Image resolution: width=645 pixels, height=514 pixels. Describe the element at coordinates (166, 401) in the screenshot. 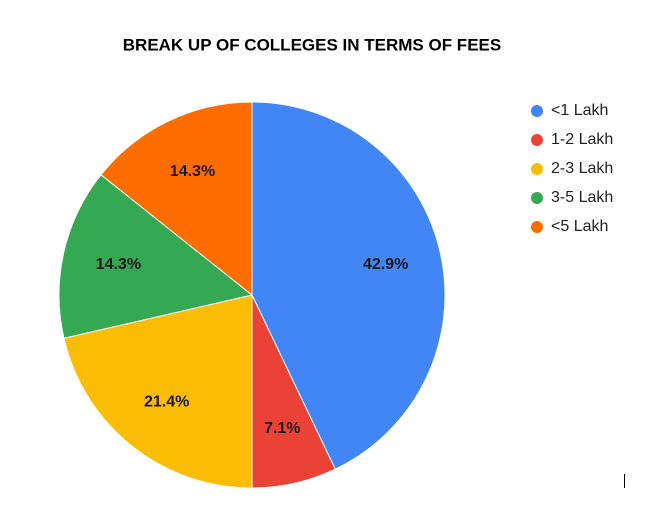

I see `data-label: 21.4%` at that location.